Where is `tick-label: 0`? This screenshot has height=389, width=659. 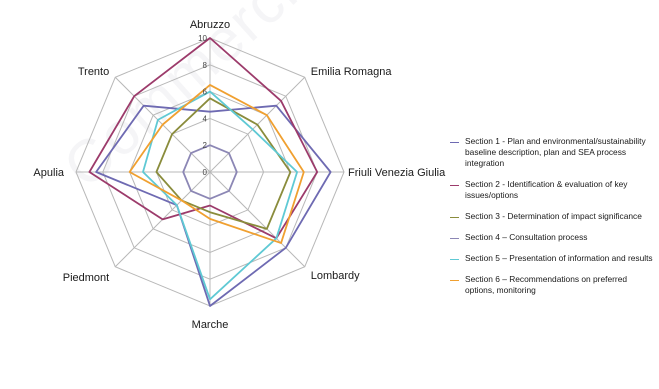 tick-label: 0 is located at coordinates (205, 172).